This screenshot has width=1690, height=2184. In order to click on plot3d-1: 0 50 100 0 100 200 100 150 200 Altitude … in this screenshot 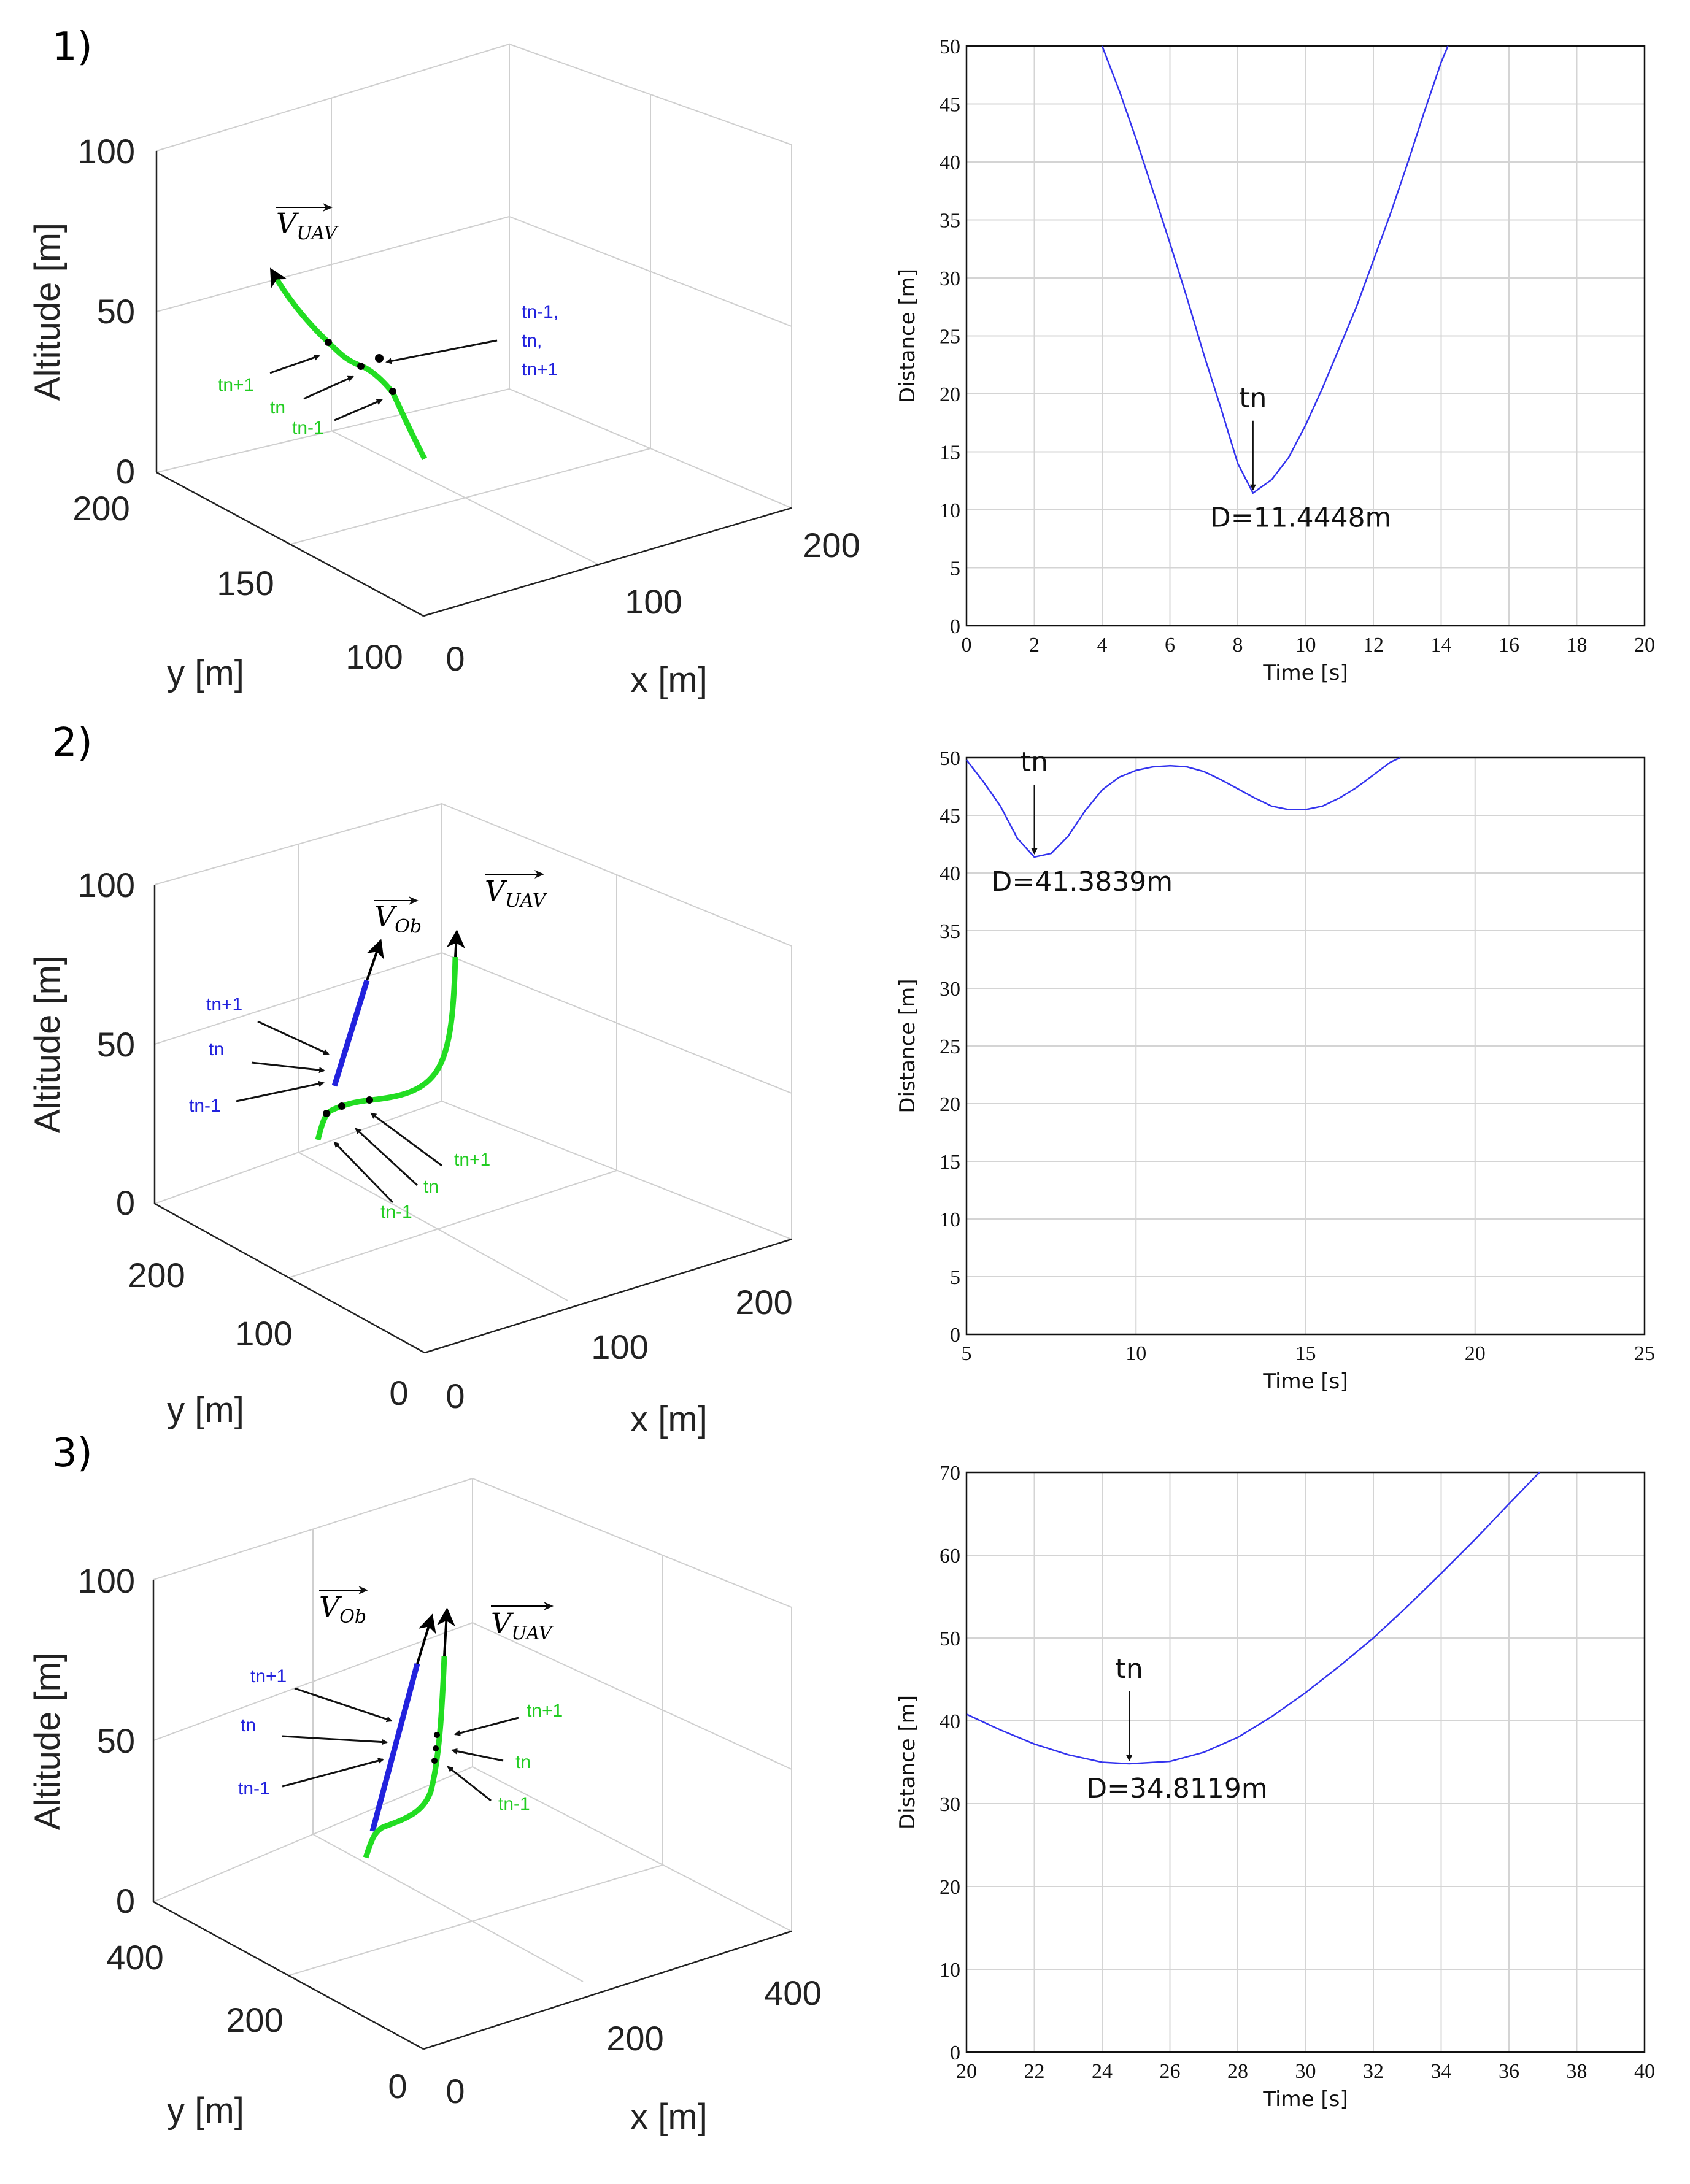, I will do `click(444, 371)`.